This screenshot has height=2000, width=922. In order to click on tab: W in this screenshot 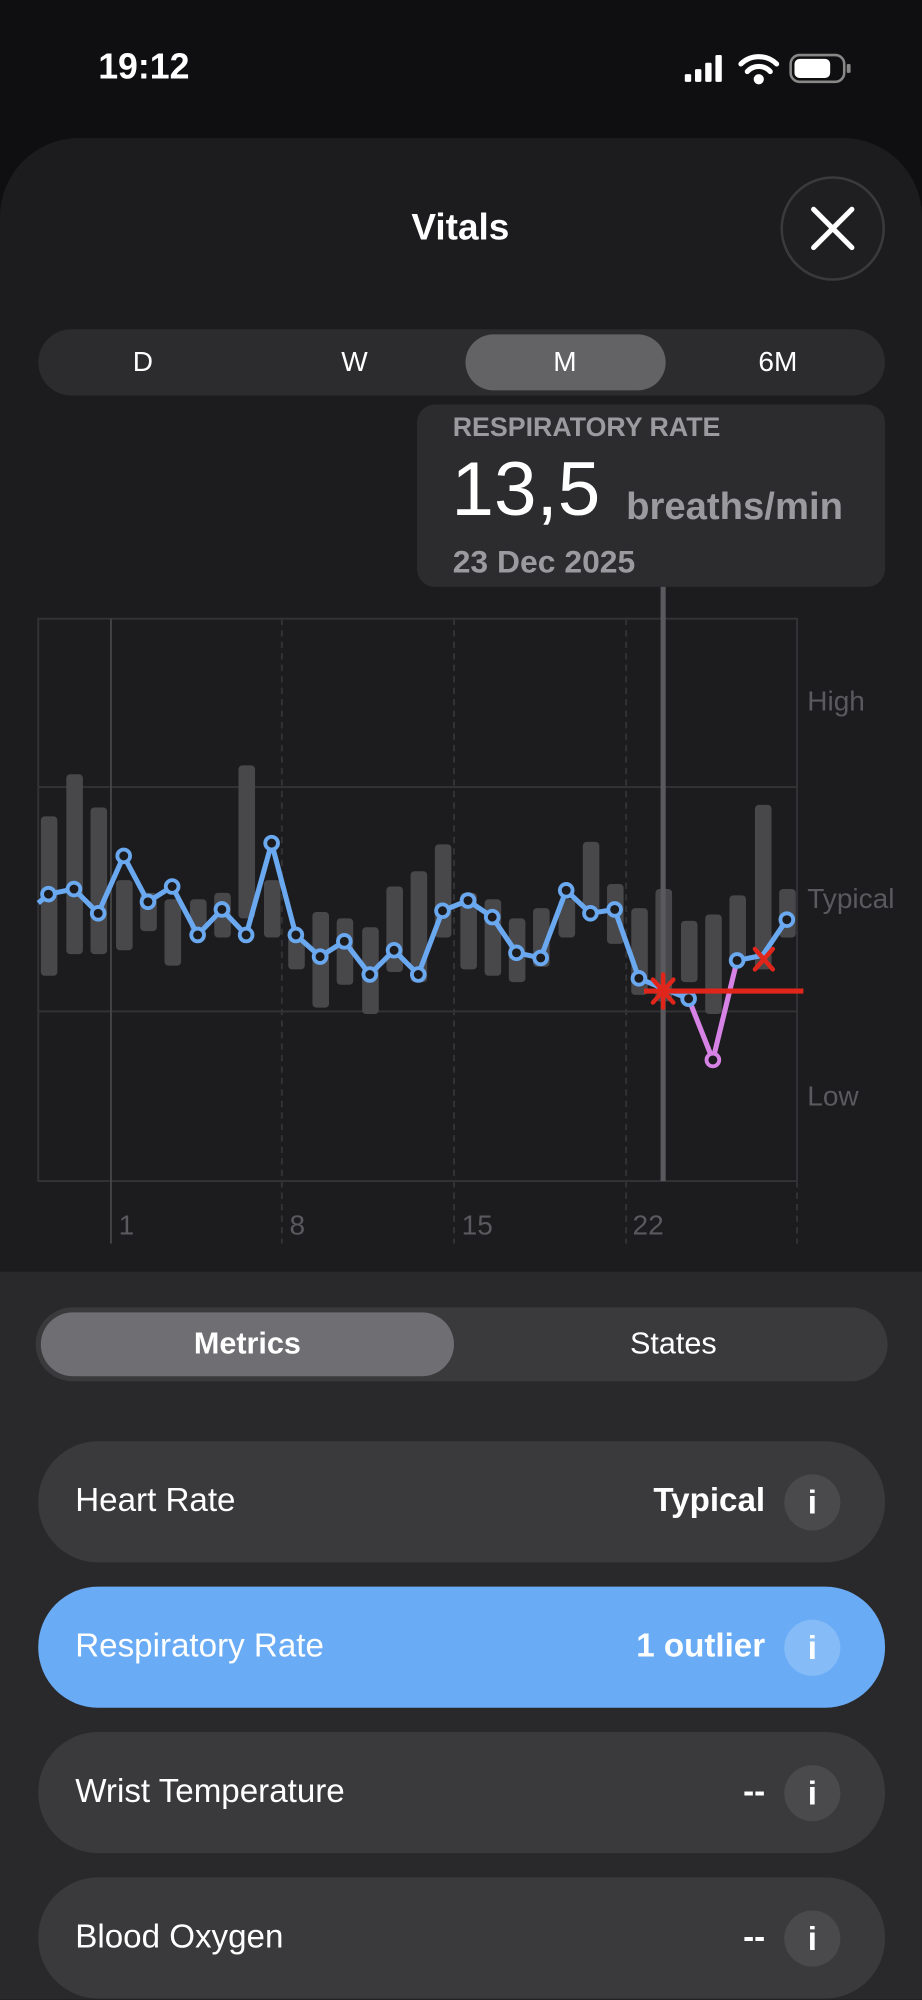, I will do `click(354, 361)`.